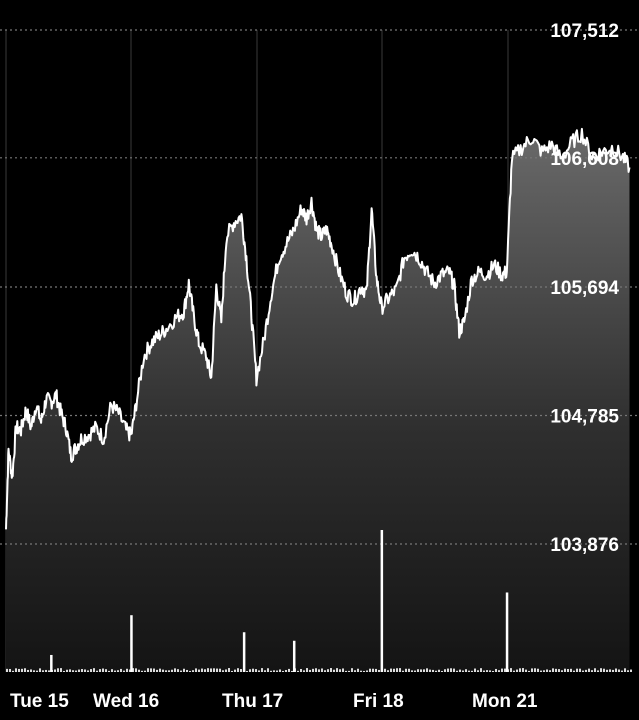  What do you see at coordinates (39, 701) in the screenshot?
I see `x-tick-label: Tue 15` at bounding box center [39, 701].